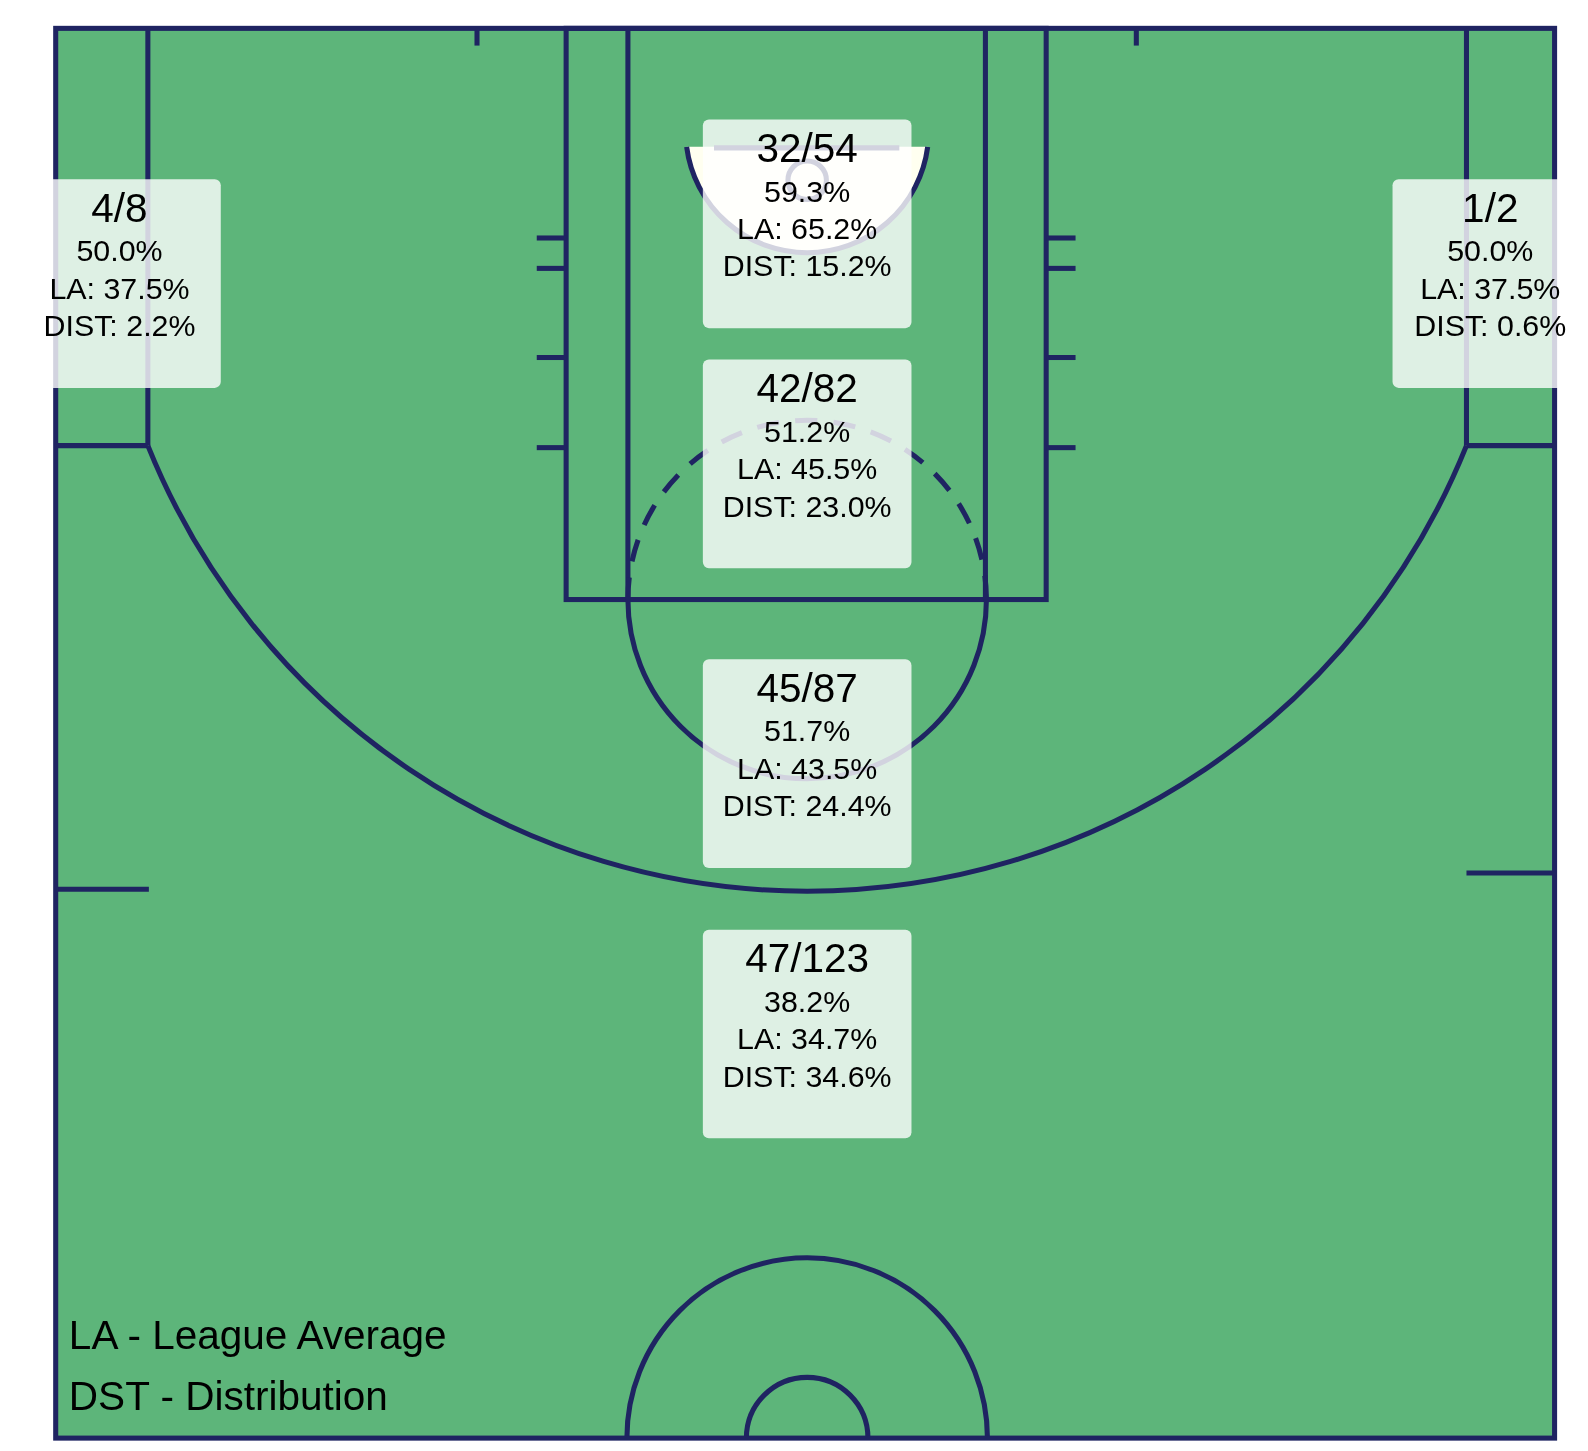 This screenshot has width=1588, height=1451. What do you see at coordinates (807, 958) in the screenshot?
I see `category-label: 47/123` at bounding box center [807, 958].